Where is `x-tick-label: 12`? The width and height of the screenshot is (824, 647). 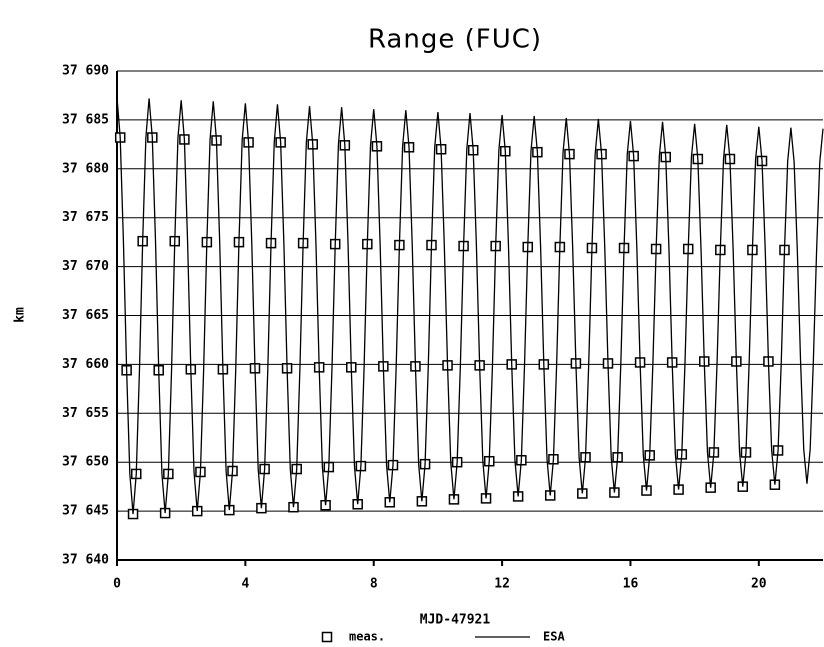
x-tick-label: 12 is located at coordinates (502, 584).